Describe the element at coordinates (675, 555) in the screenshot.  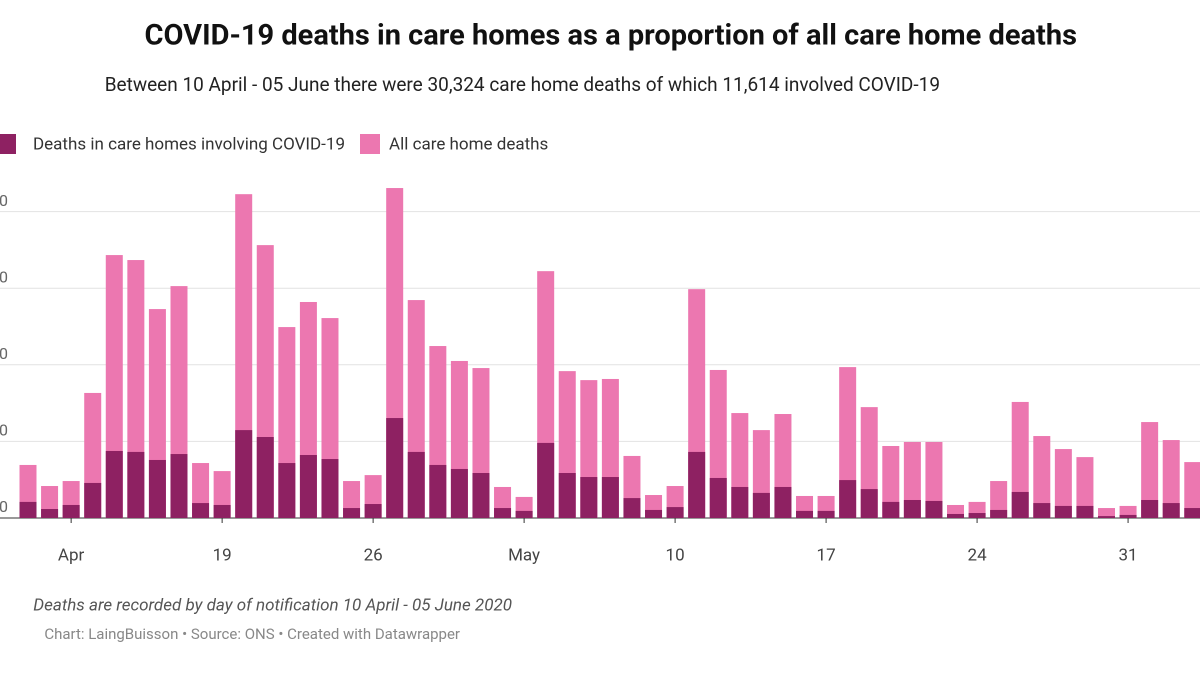
I see `x-tick-label: 10` at that location.